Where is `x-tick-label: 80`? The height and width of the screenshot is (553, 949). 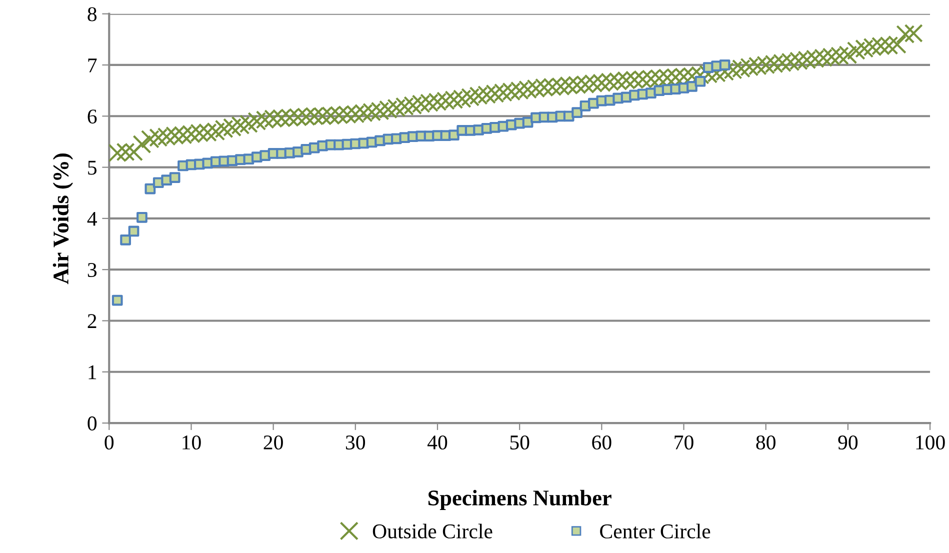 x-tick-label: 80 is located at coordinates (766, 442).